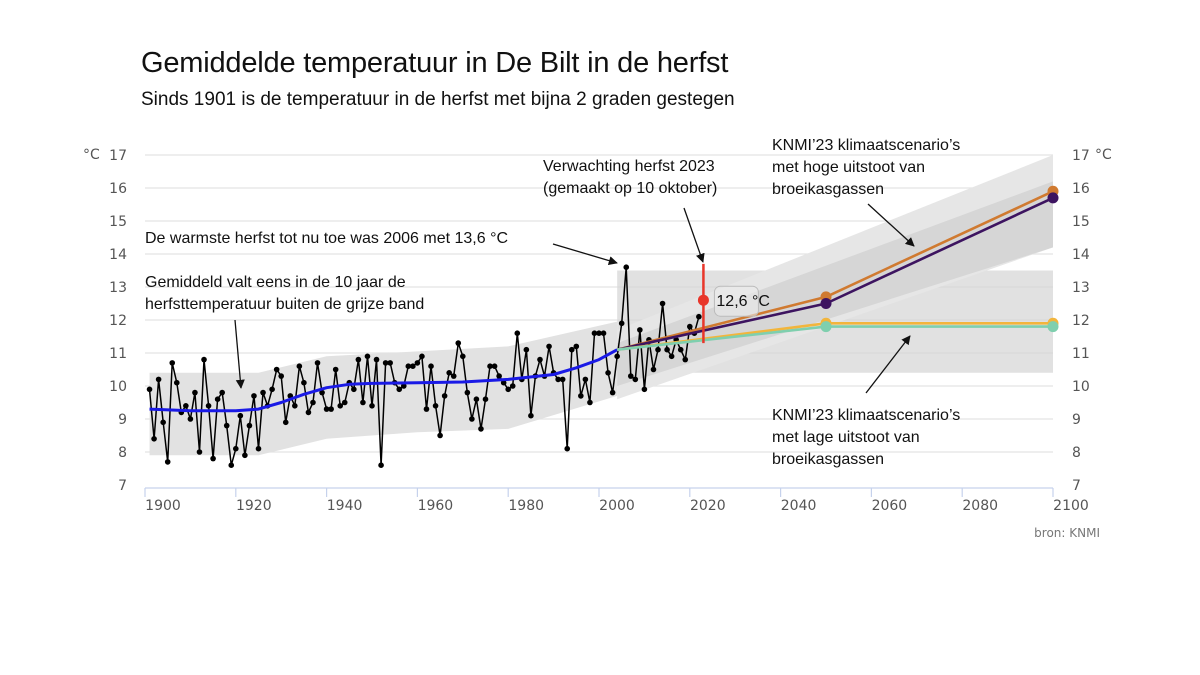 Image resolution: width=1200 pixels, height=675 pixels. I want to click on x-tick-label: 2100, so click(1071, 506).